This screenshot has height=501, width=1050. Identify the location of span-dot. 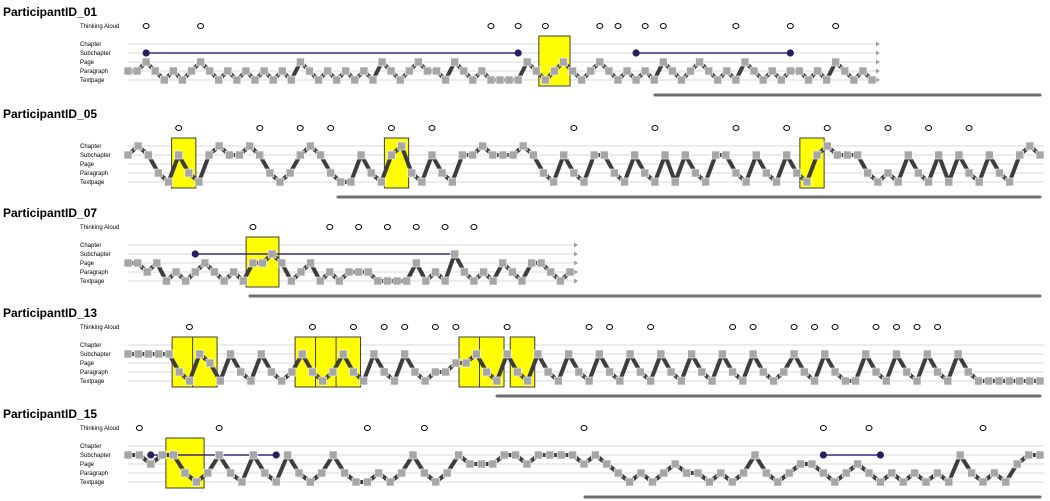
(823, 455).